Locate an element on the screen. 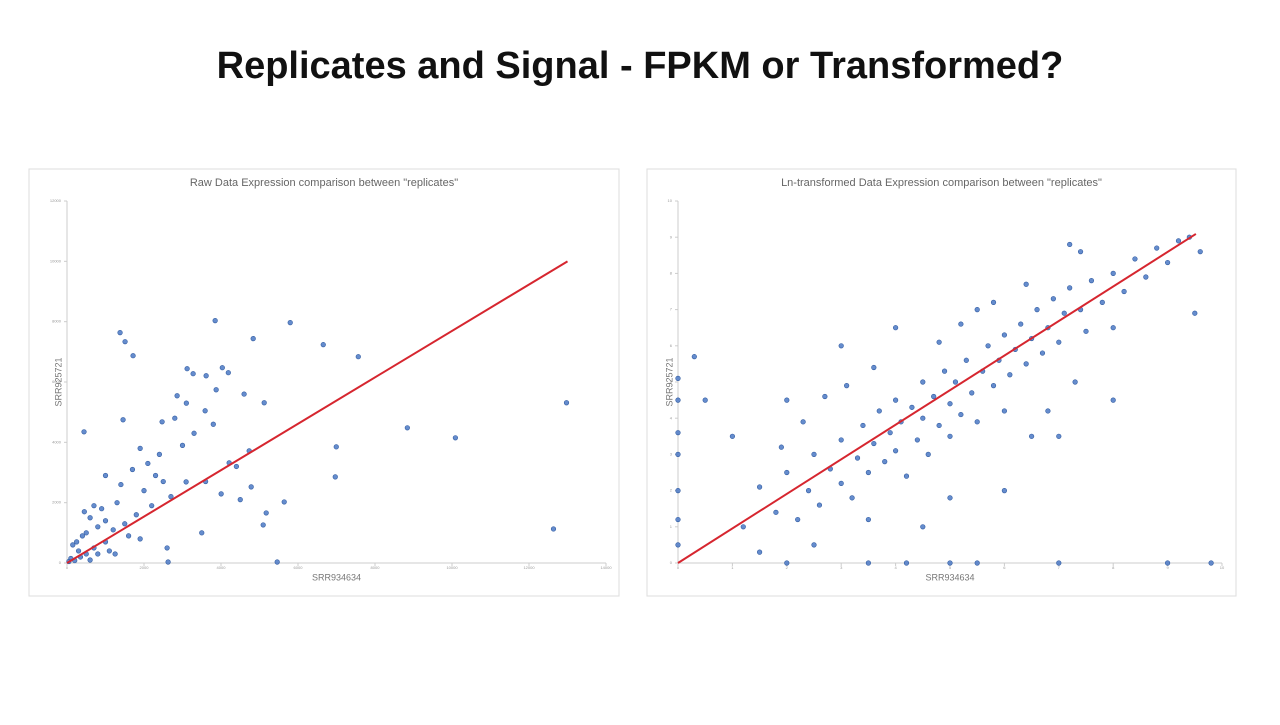  y-tick-label: 12000 is located at coordinates (56, 200).